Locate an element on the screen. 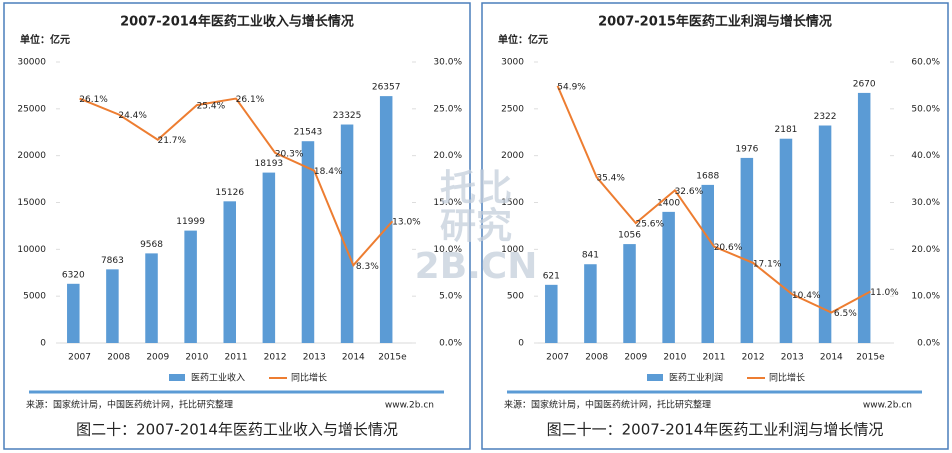 The image size is (952, 453). bar-value-label: 11999 is located at coordinates (190, 222).